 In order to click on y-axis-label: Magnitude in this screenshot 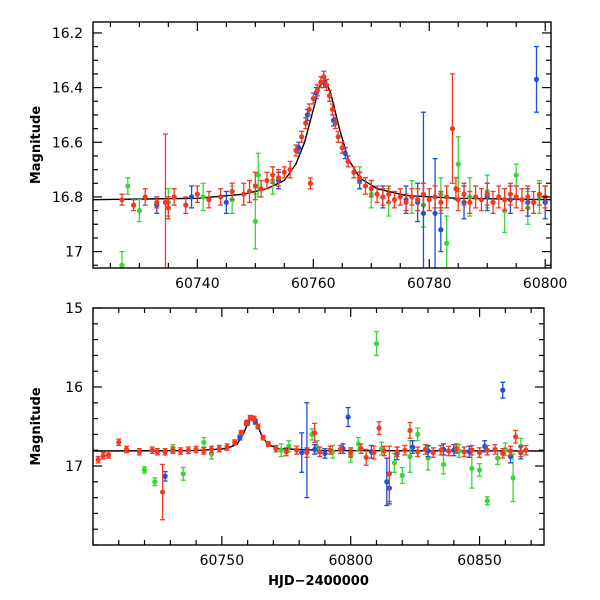, I will do `click(36, 145)`.